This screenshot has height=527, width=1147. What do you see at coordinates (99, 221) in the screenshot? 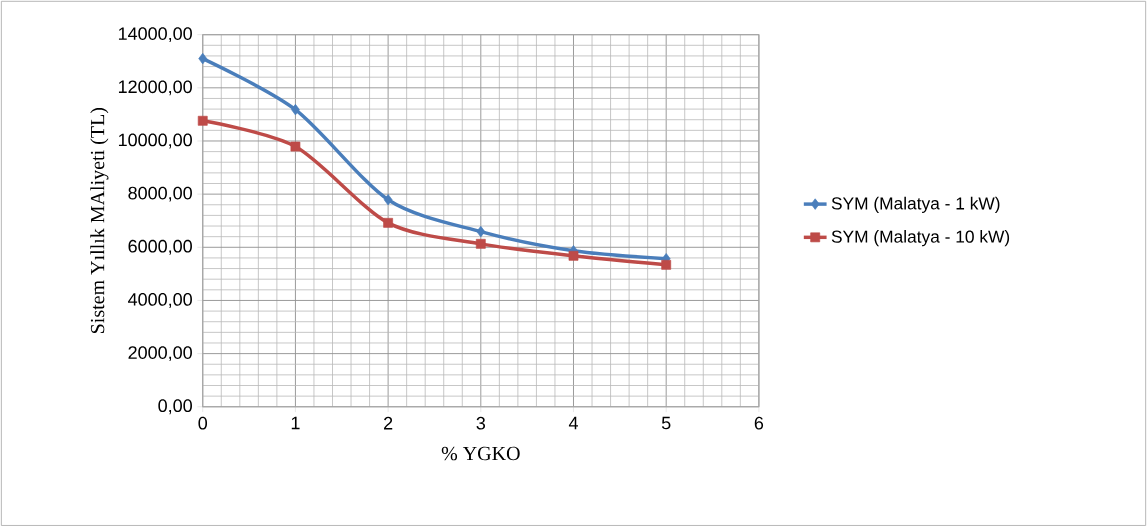
I see `y-axis-title: Sistem Yıllık MAliyeti (TL)` at bounding box center [99, 221].